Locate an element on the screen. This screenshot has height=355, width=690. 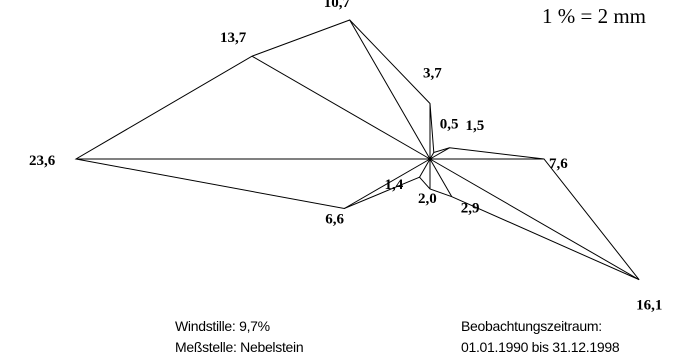
value-label-3: 7,6 is located at coordinates (558, 164).